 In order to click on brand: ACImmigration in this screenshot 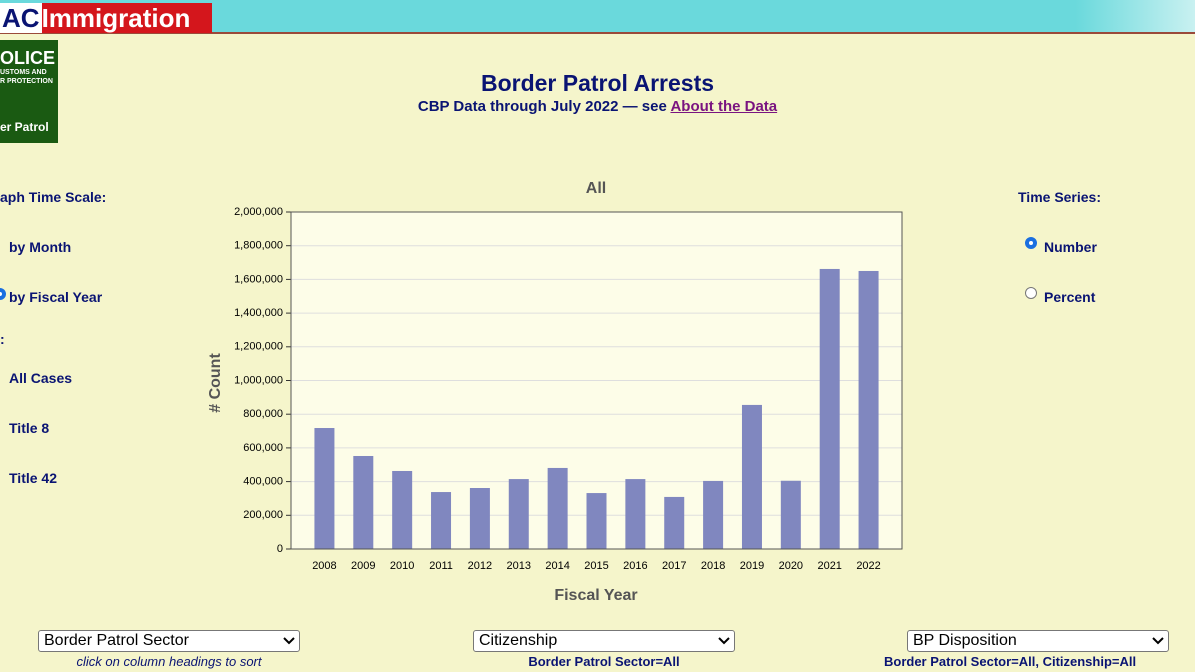, I will do `click(106, 18)`.